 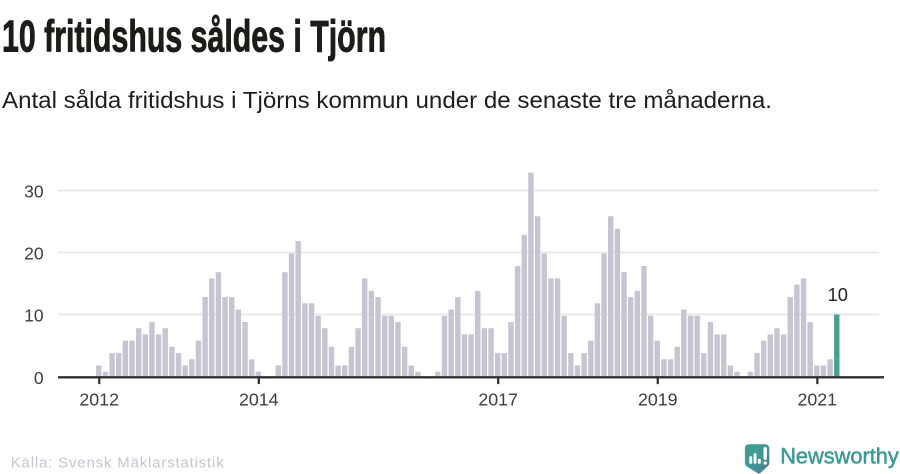 I want to click on svg-text: 20, so click(x=34, y=253).